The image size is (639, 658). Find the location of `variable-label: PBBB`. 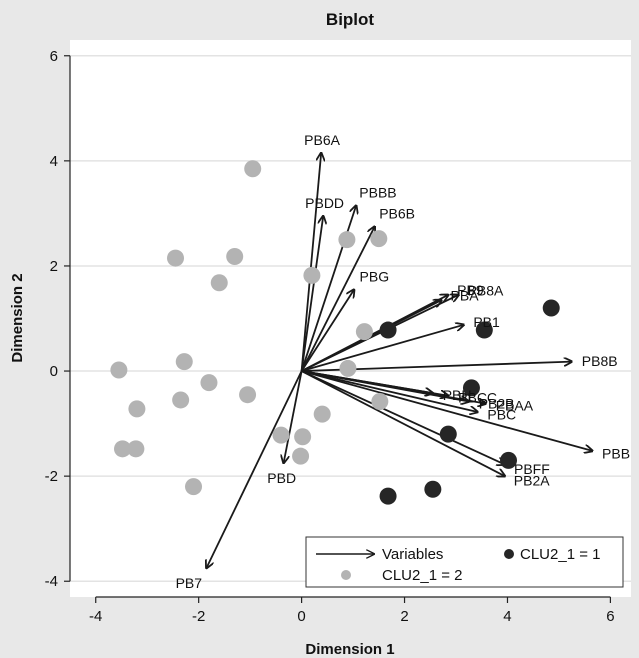

variable-label: PBBB is located at coordinates (377, 193).